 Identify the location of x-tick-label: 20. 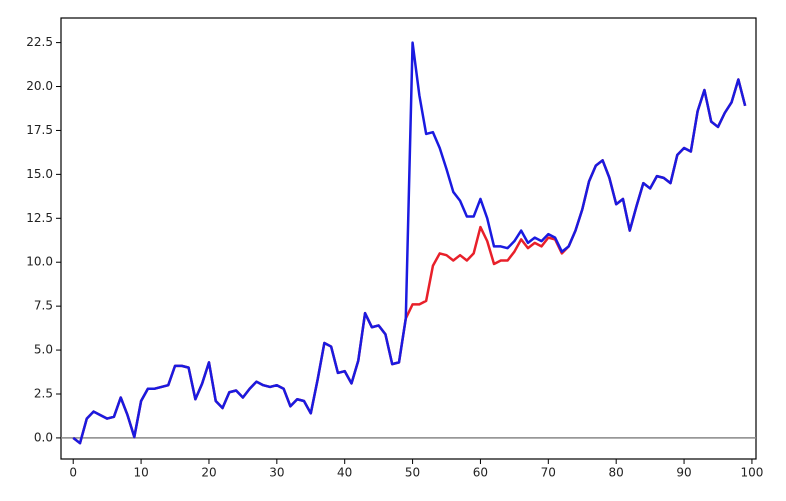
(208, 473).